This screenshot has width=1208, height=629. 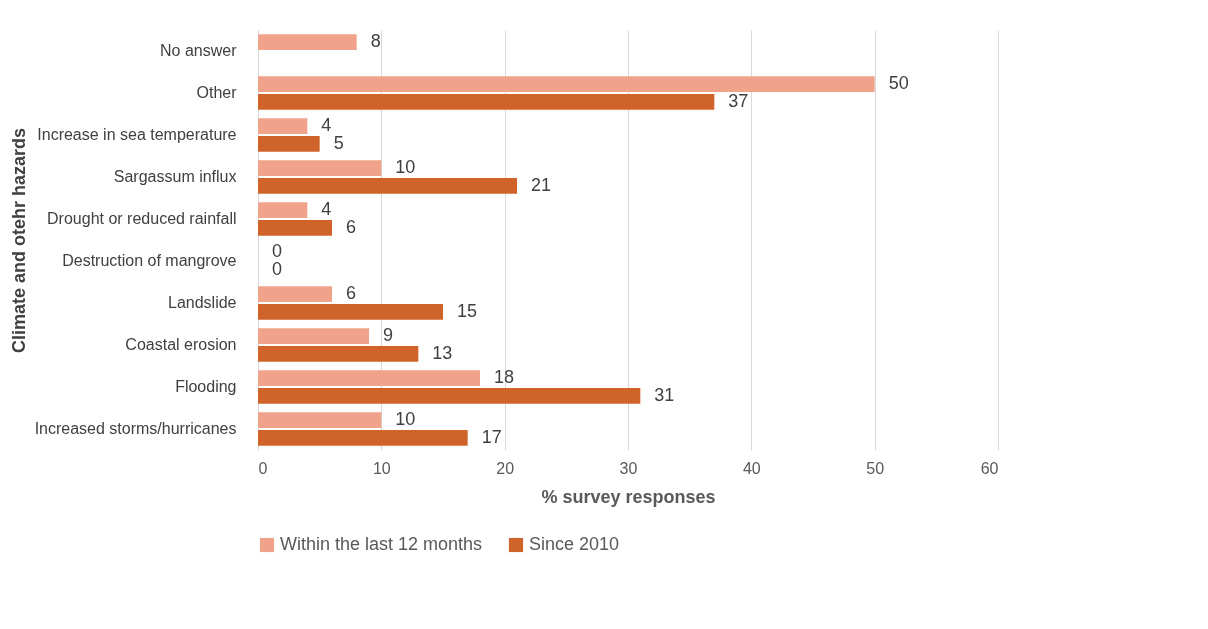 What do you see at coordinates (898, 83) in the screenshot?
I see `data-label: 50` at bounding box center [898, 83].